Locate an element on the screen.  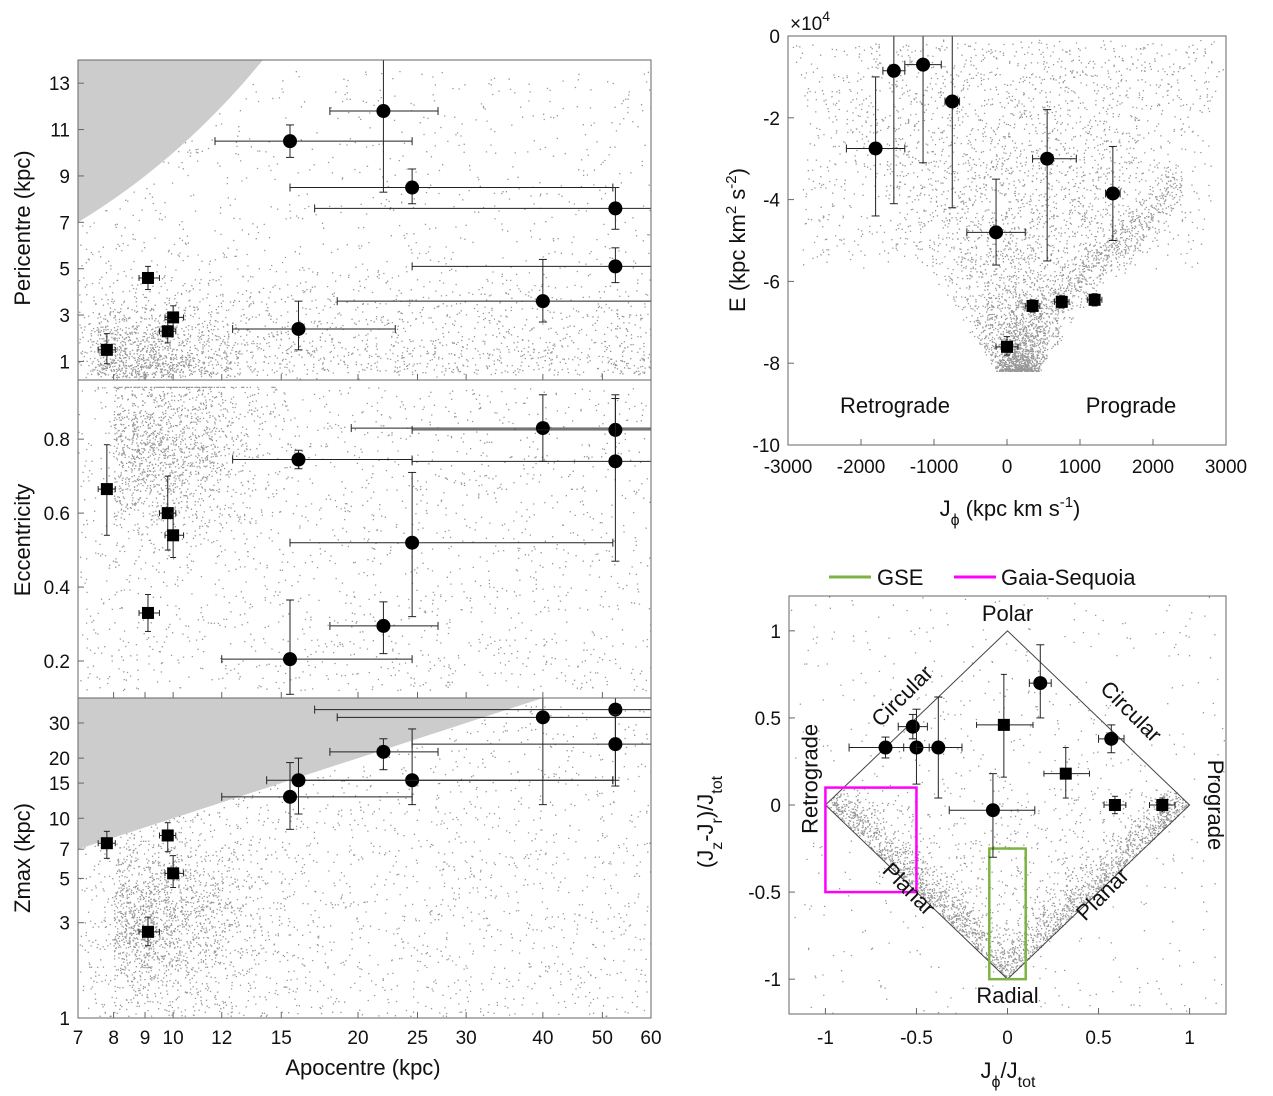
x-tick-label: -3000 is located at coordinates (788, 467).